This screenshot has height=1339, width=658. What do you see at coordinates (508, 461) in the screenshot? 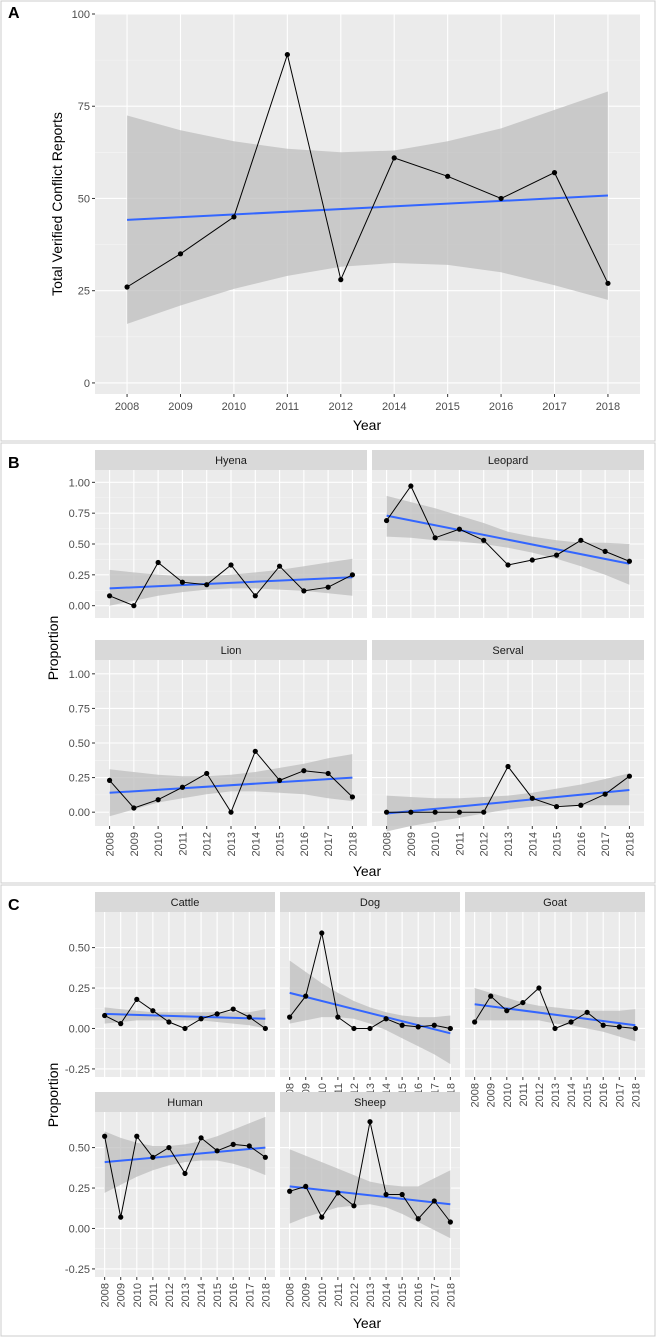
I see `strip-label-leopard: Leopard` at bounding box center [508, 461].